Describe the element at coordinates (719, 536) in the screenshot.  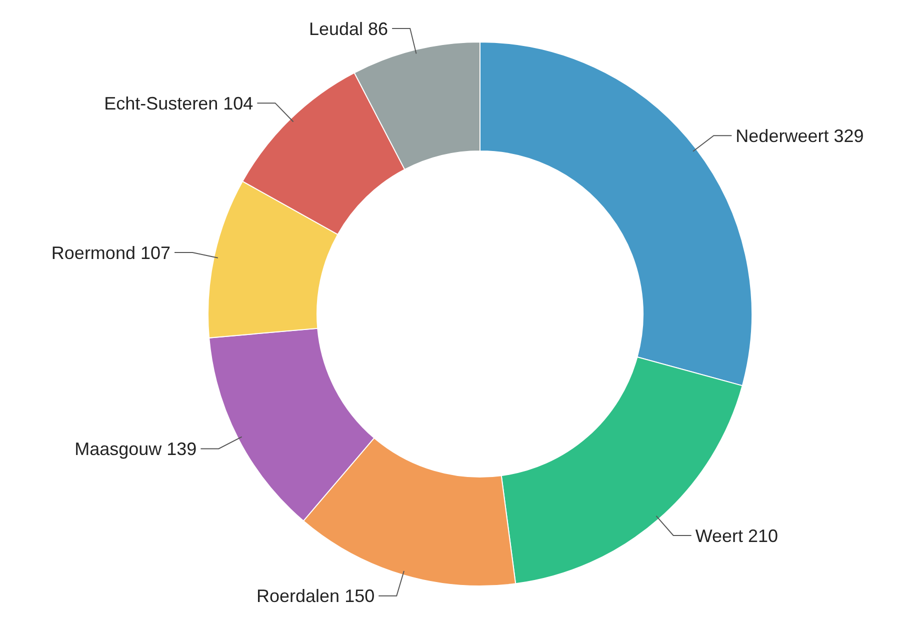
I see `slice-label: Weert` at that location.